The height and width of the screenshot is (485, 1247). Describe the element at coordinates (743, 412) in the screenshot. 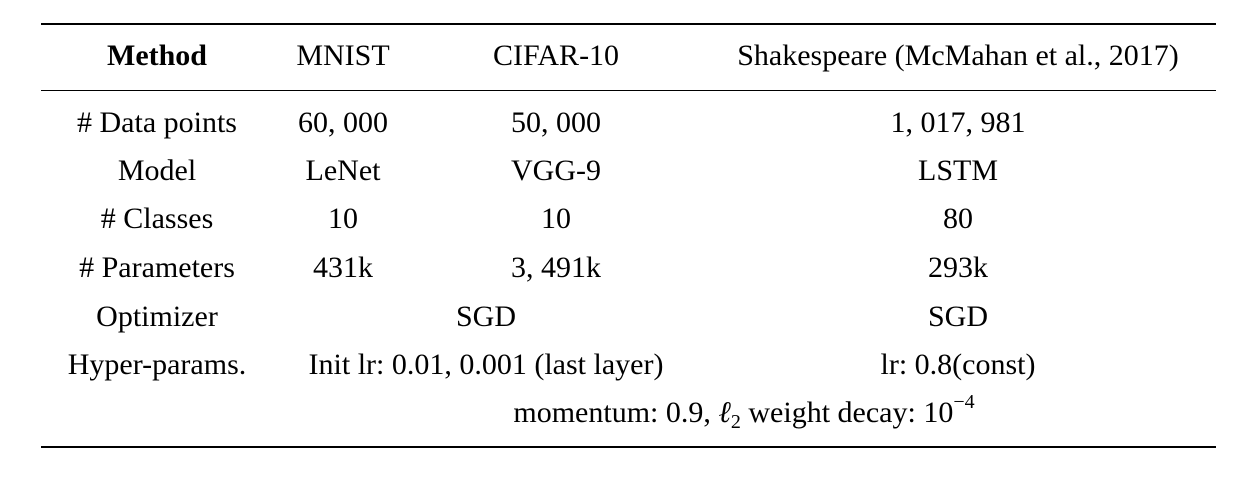

I see `cell-shared-hyper-params: momentum: 0.9, ℓ2 weight decay: 10−4` at that location.